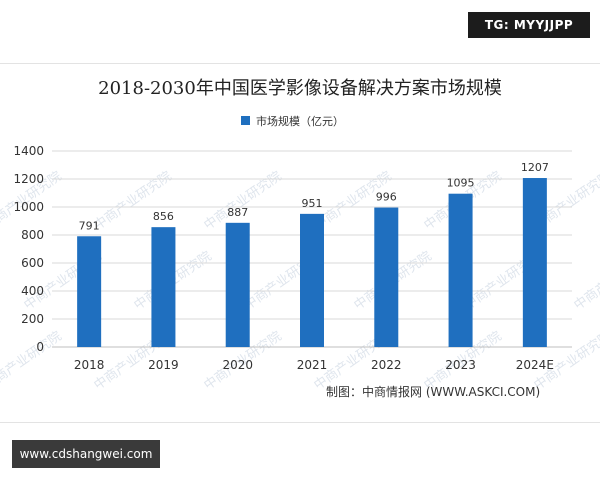 This screenshot has height=480, width=600. Describe the element at coordinates (312, 203) in the screenshot. I see `data-label: 951` at that location.